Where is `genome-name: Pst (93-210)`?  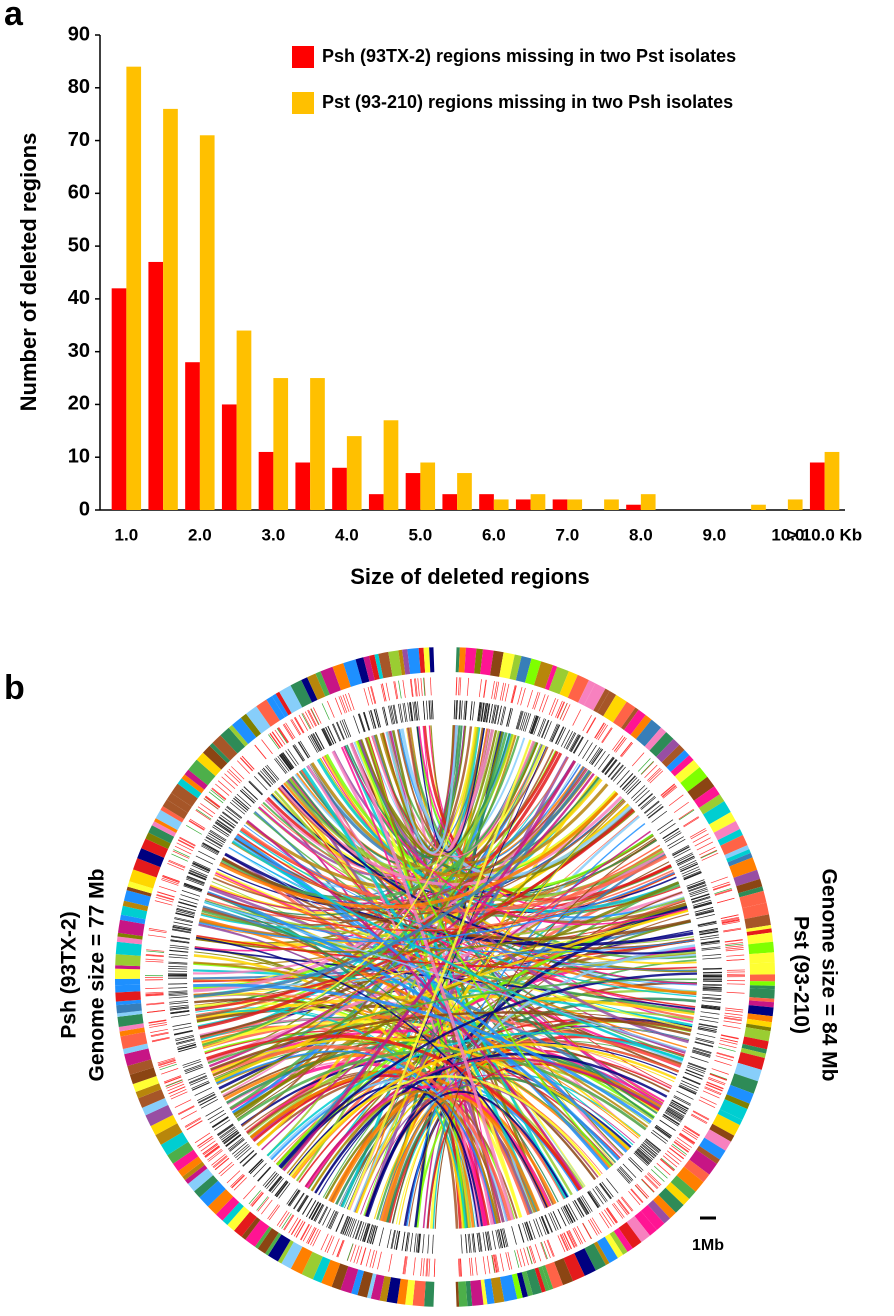
genome-name: Pst (93-210) is located at coordinates (800, 975).